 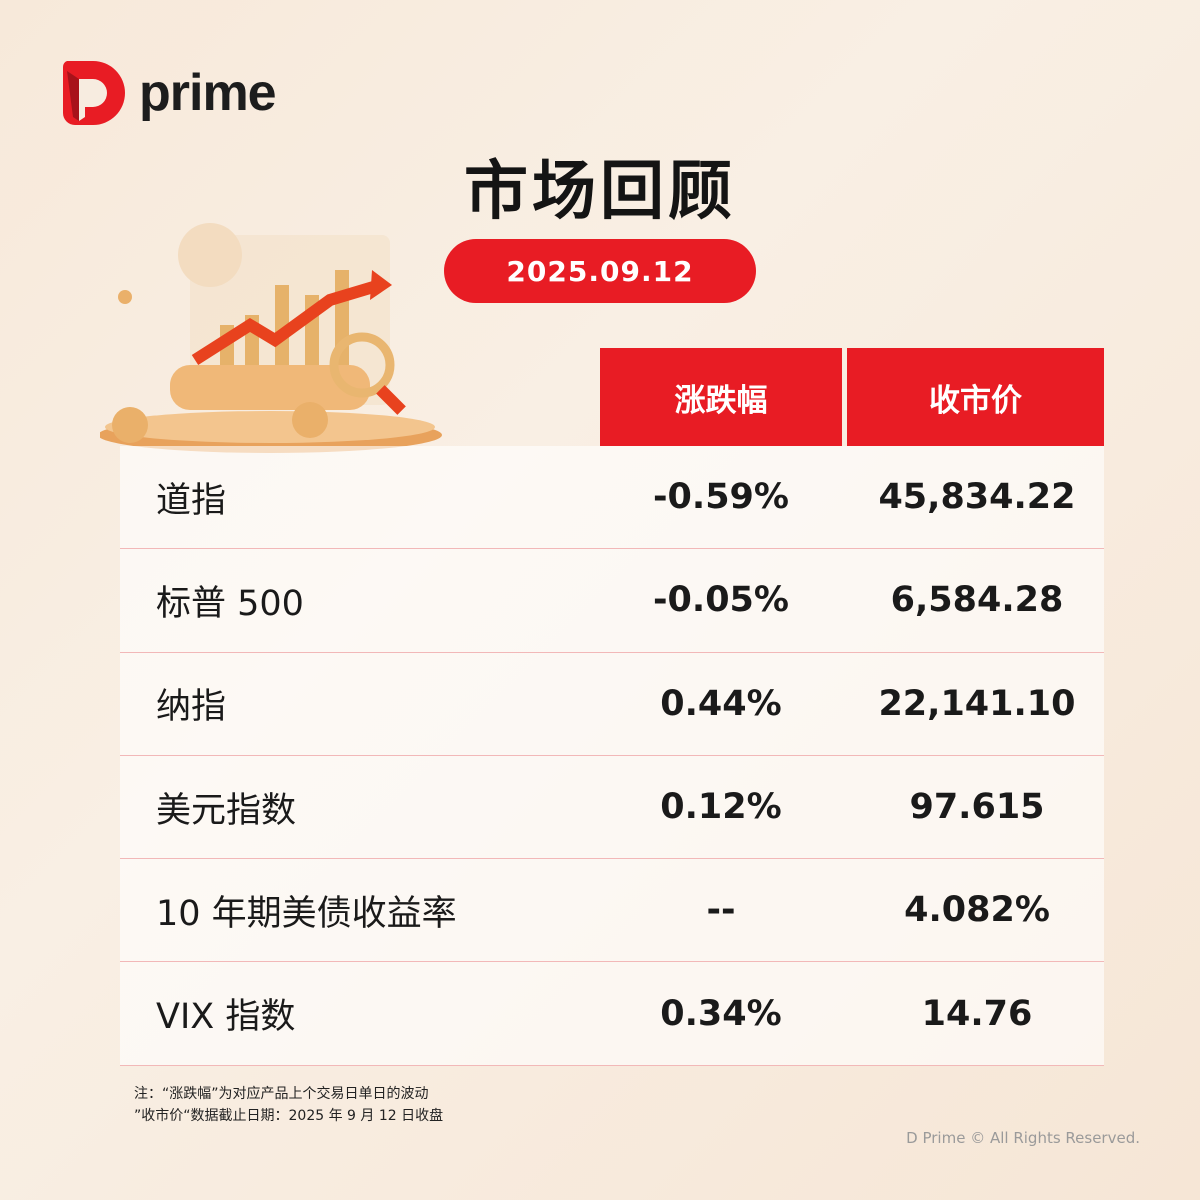 What do you see at coordinates (612, 498) in the screenshot?
I see `table-row: 道指 -0.59% 45,834.22` at bounding box center [612, 498].